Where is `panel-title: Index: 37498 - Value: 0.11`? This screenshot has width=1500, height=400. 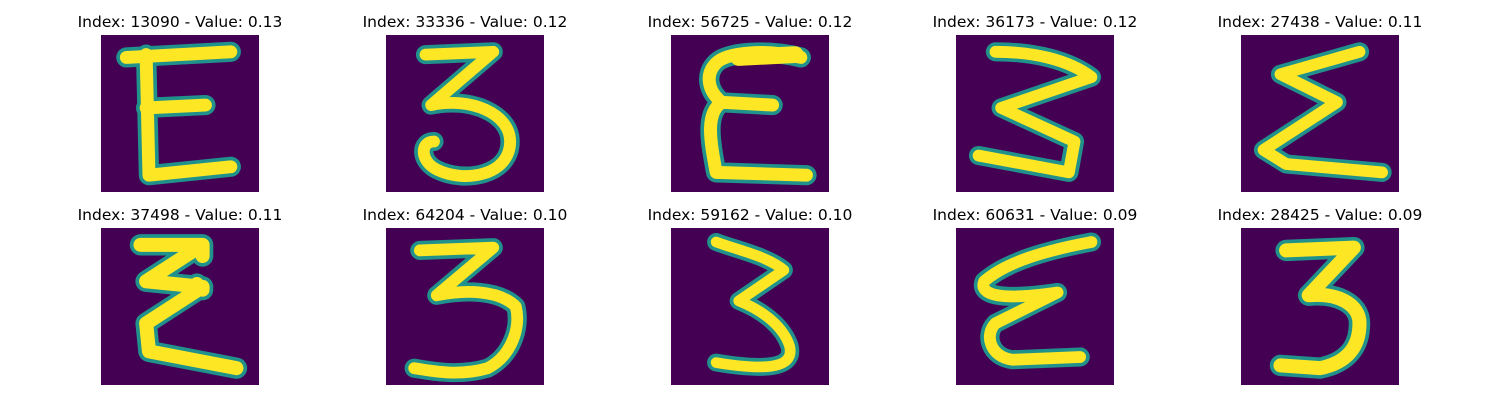 panel-title: Index: 37498 - Value: 0.11 is located at coordinates (180, 215).